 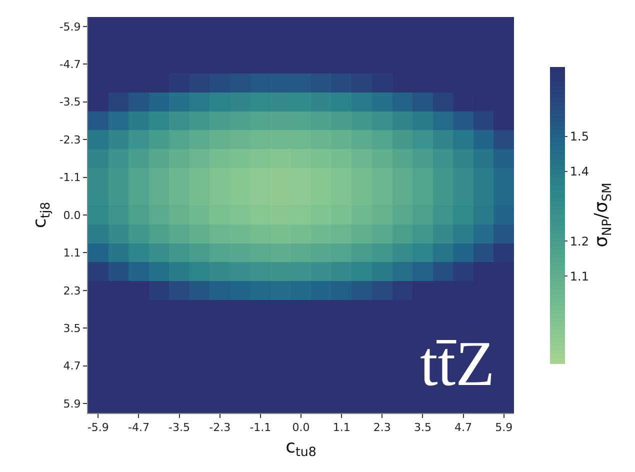 What do you see at coordinates (139, 427) in the screenshot?
I see `x-tick-label: -4.7` at bounding box center [139, 427].